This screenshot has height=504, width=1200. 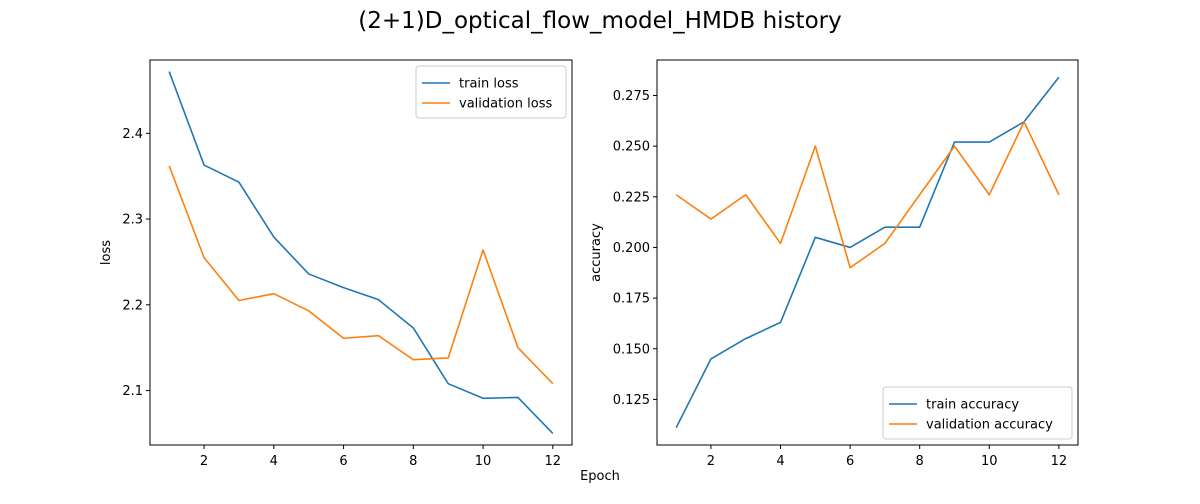 What do you see at coordinates (505, 104) in the screenshot?
I see `legend-entry-label: validation loss` at bounding box center [505, 104].